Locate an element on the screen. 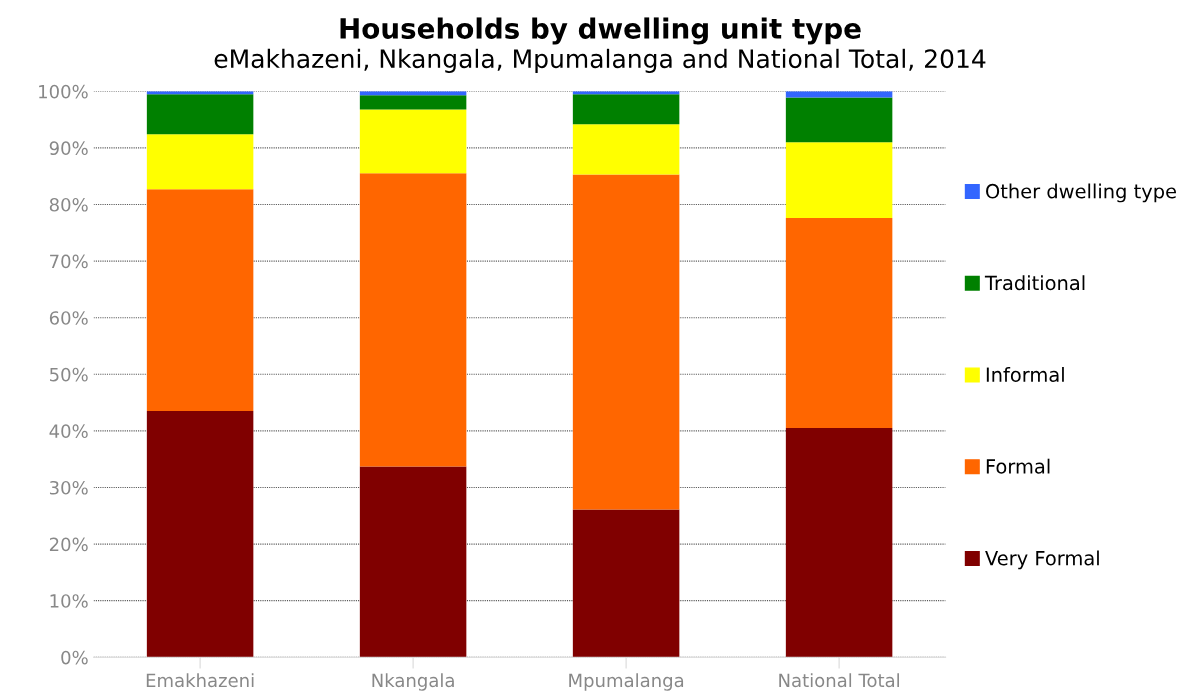 Image resolution: width=1200 pixels, height=697 pixels. chart-title: Households by dwelling unit type is located at coordinates (600, 31).